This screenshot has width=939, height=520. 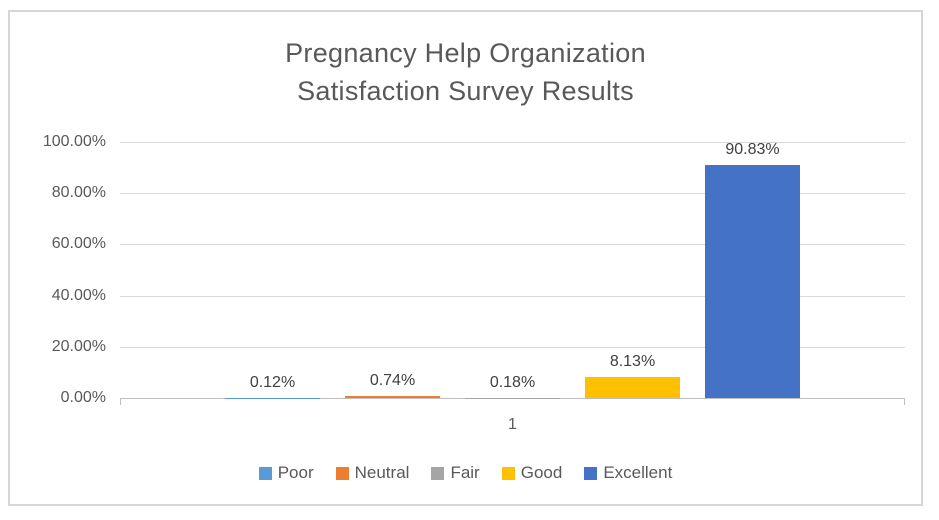 I want to click on bar-neutral, so click(x=392, y=397).